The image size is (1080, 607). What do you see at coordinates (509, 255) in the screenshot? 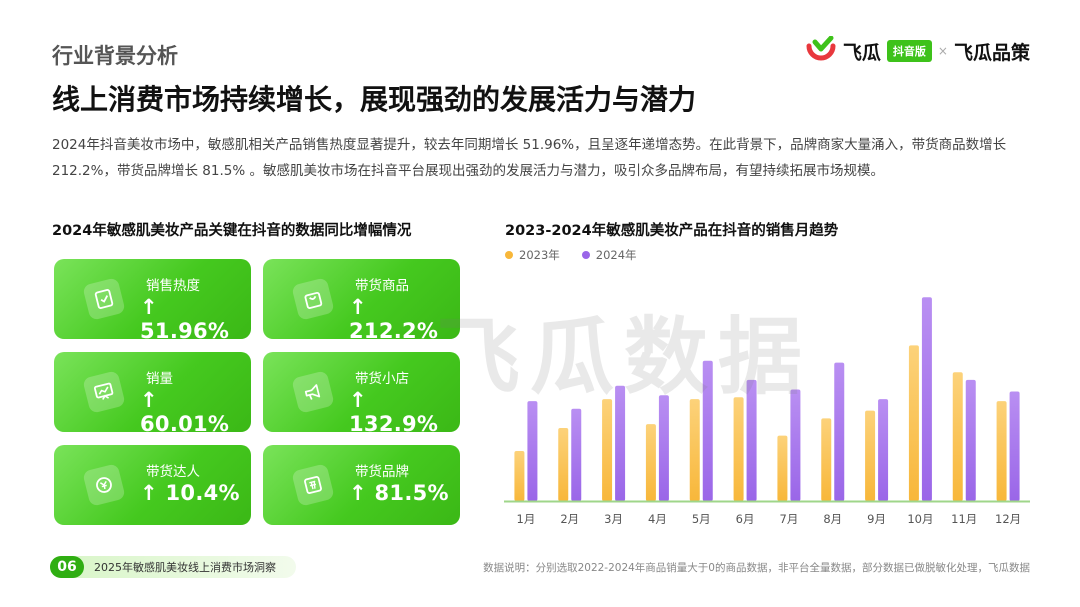
I see `legend-dot-2023` at bounding box center [509, 255].